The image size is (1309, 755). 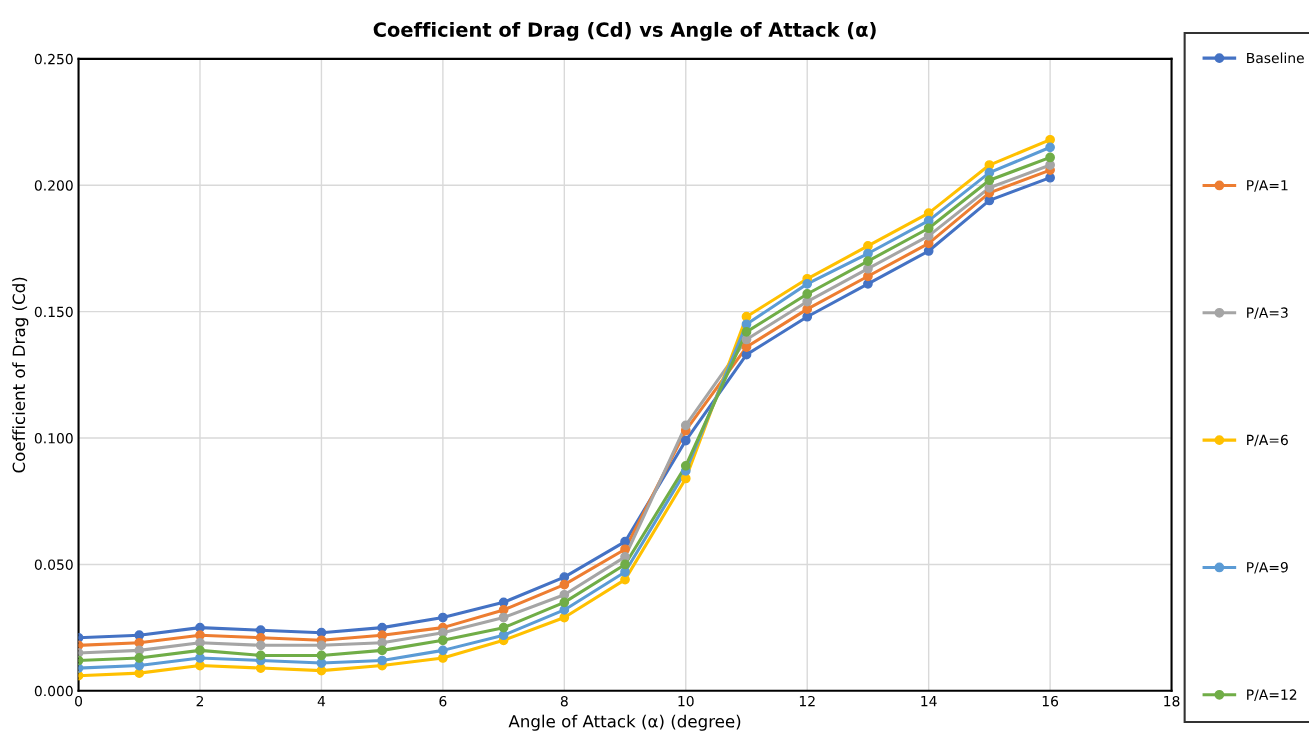 I want to click on legend-label: Baseline, so click(x=1275, y=58).